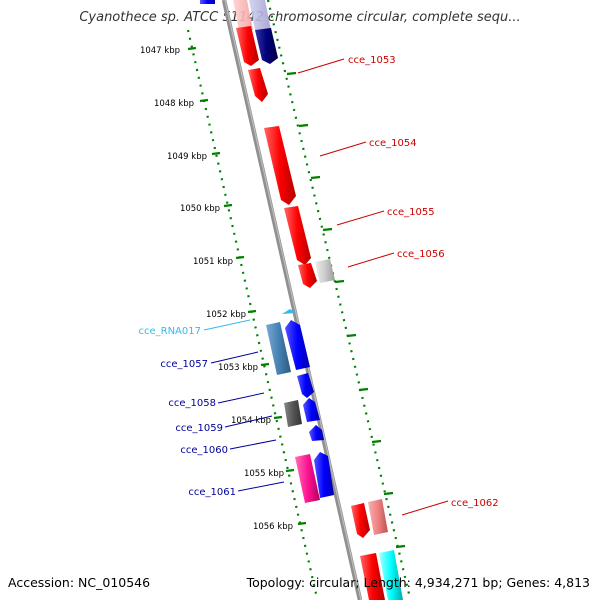 This screenshot has width=600, height=600. Describe the element at coordinates (114, 582) in the screenshot. I see `accession-value: NC_010546` at that location.